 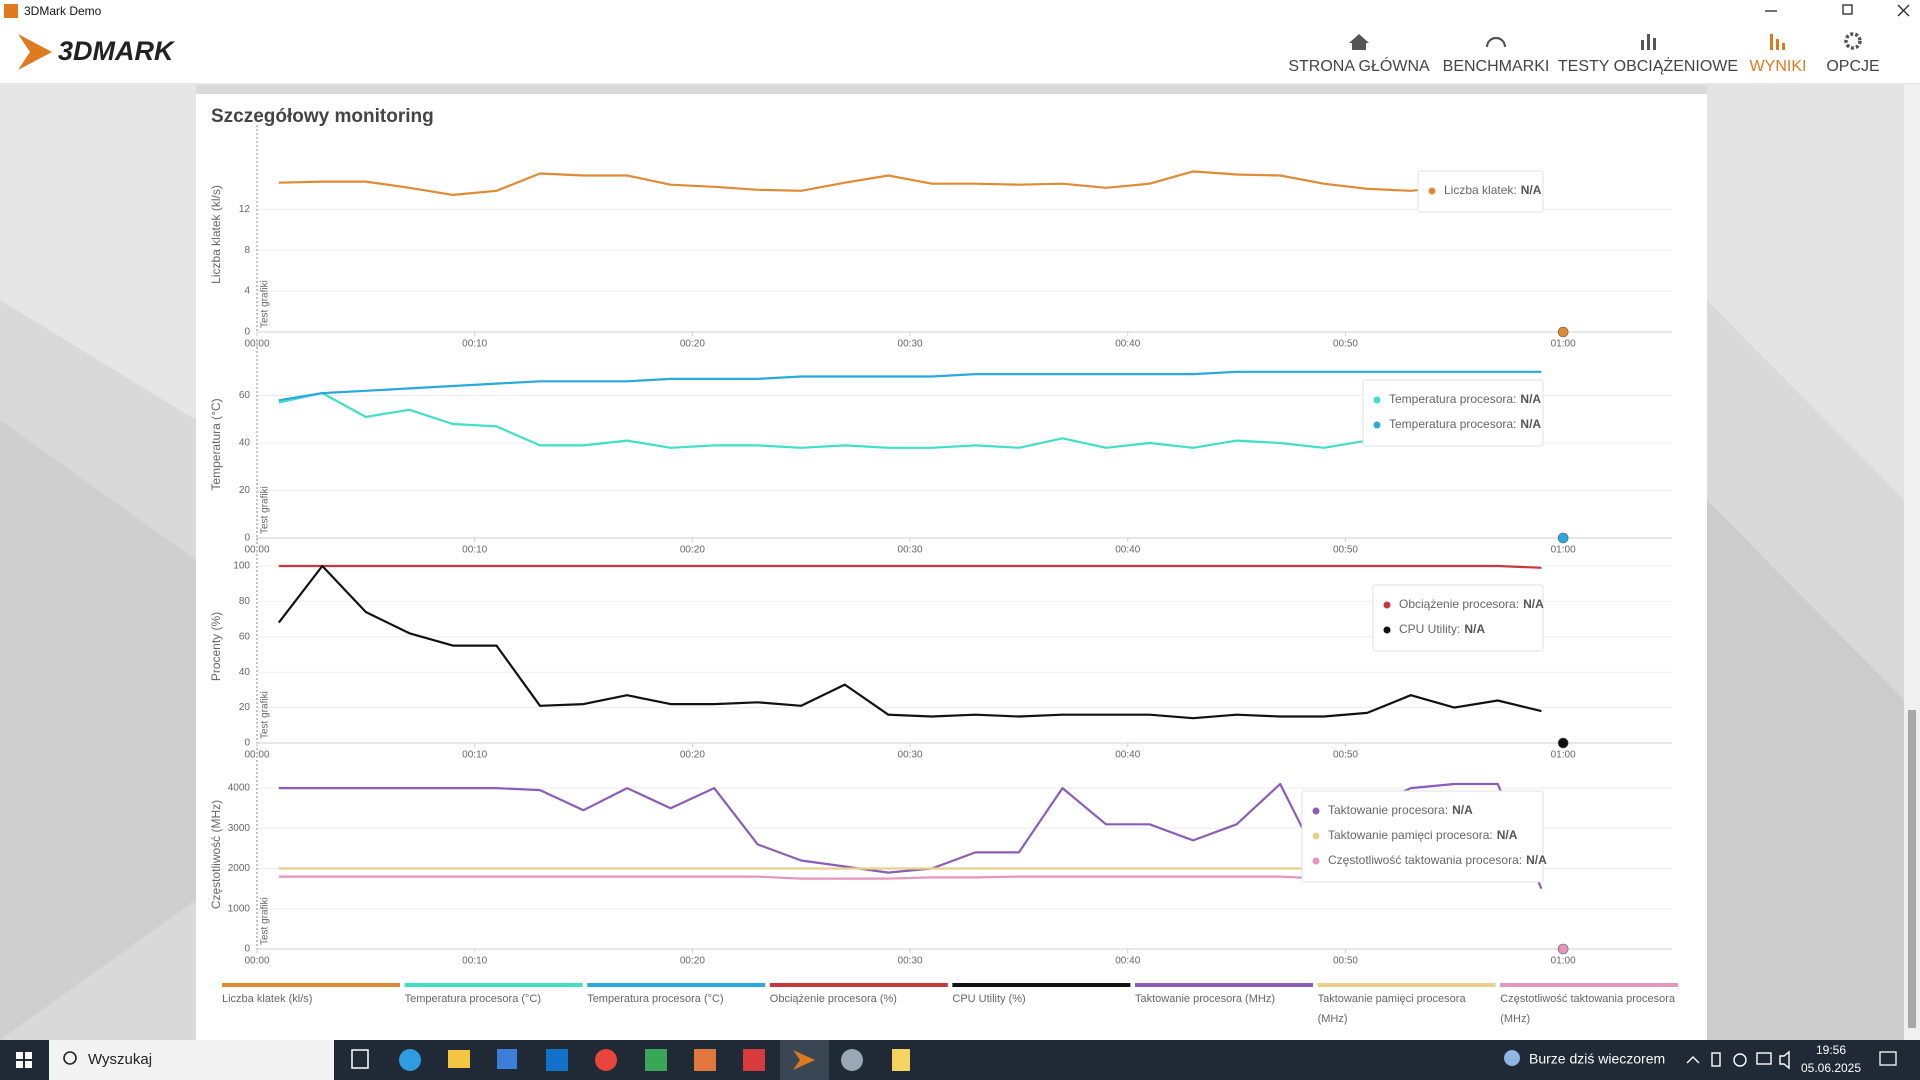 I want to click on y-tick-label: 0, so click(x=247, y=538).